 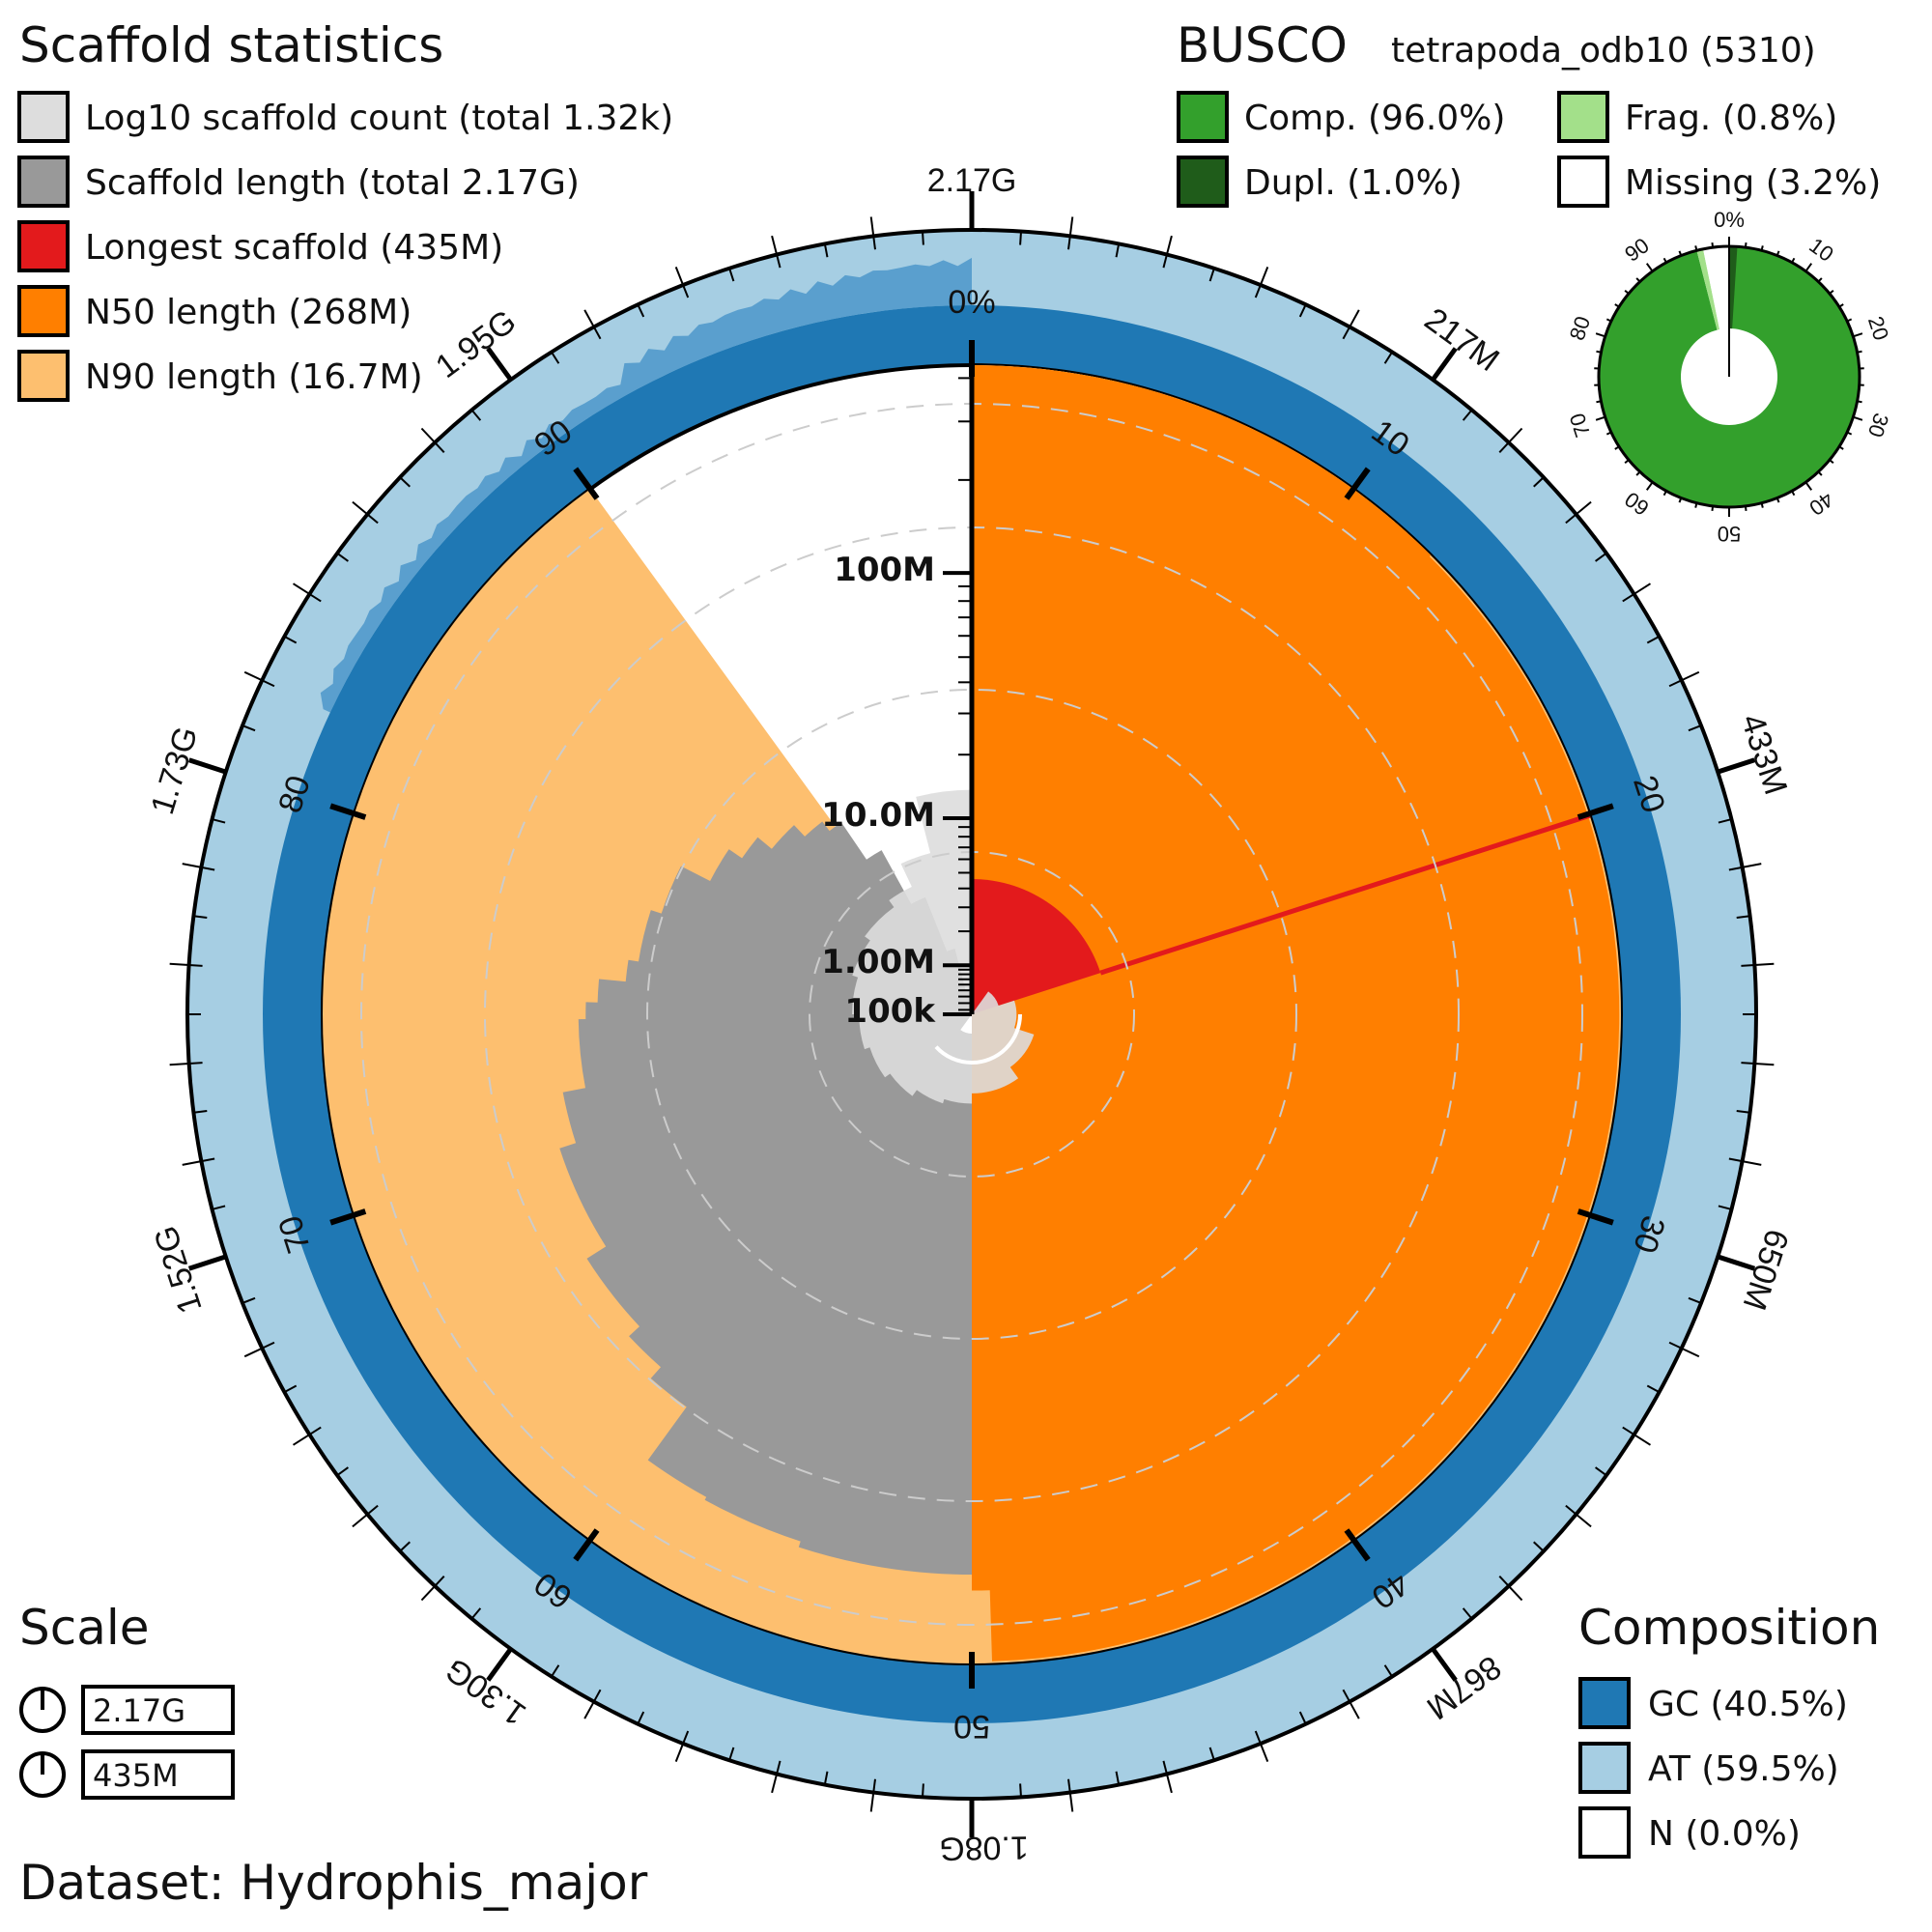 I want to click on stats-legend-label: N90 length (16.7M), so click(x=254, y=377).